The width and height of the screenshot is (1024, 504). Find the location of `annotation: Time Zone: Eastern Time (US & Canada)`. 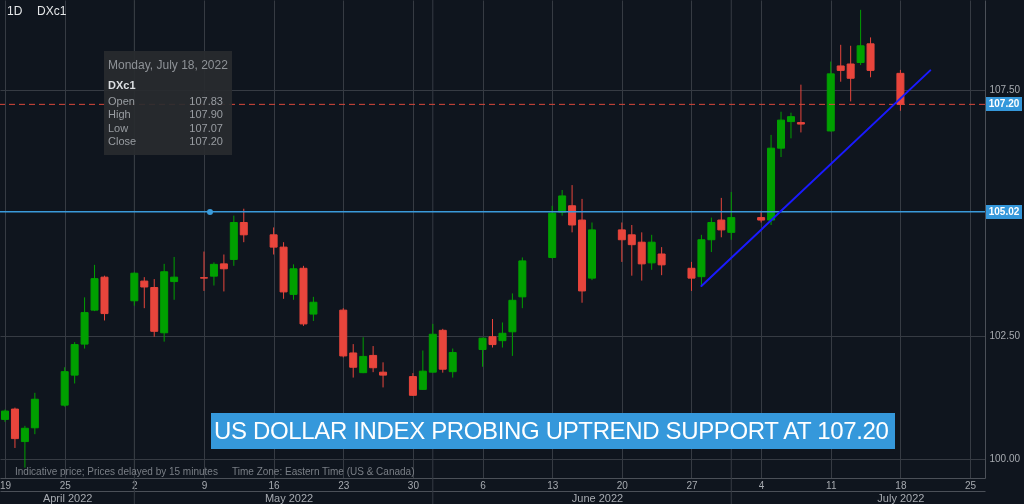

annotation: Time Zone: Eastern Time (US & Canada) is located at coordinates (323, 471).